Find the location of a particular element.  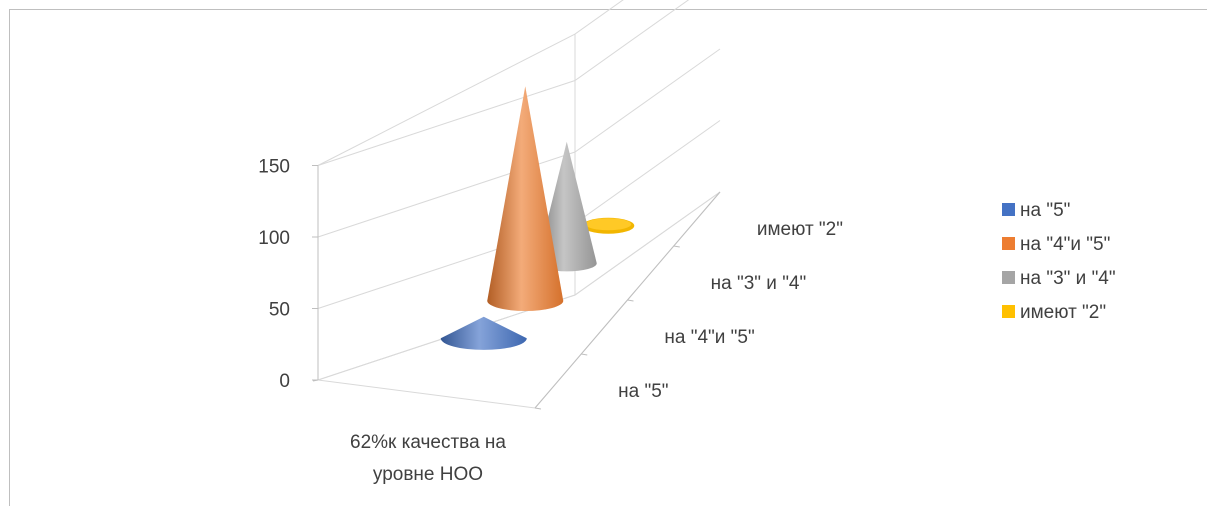

category-axis-labels: 62%к качества на уровне НОО is located at coordinates (428, 458).